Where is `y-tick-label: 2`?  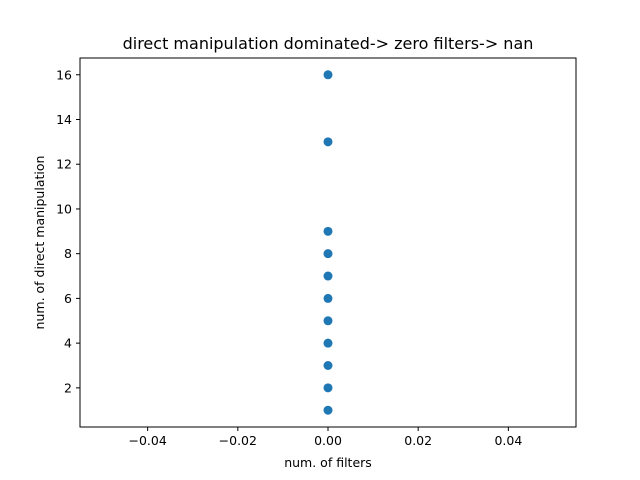 y-tick-label: 2 is located at coordinates (68, 387).